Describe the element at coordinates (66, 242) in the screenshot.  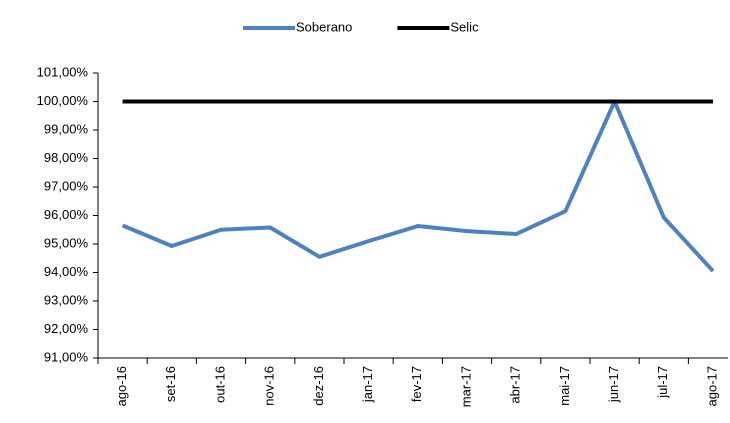
I see `y-tick-label: 95,00%` at that location.